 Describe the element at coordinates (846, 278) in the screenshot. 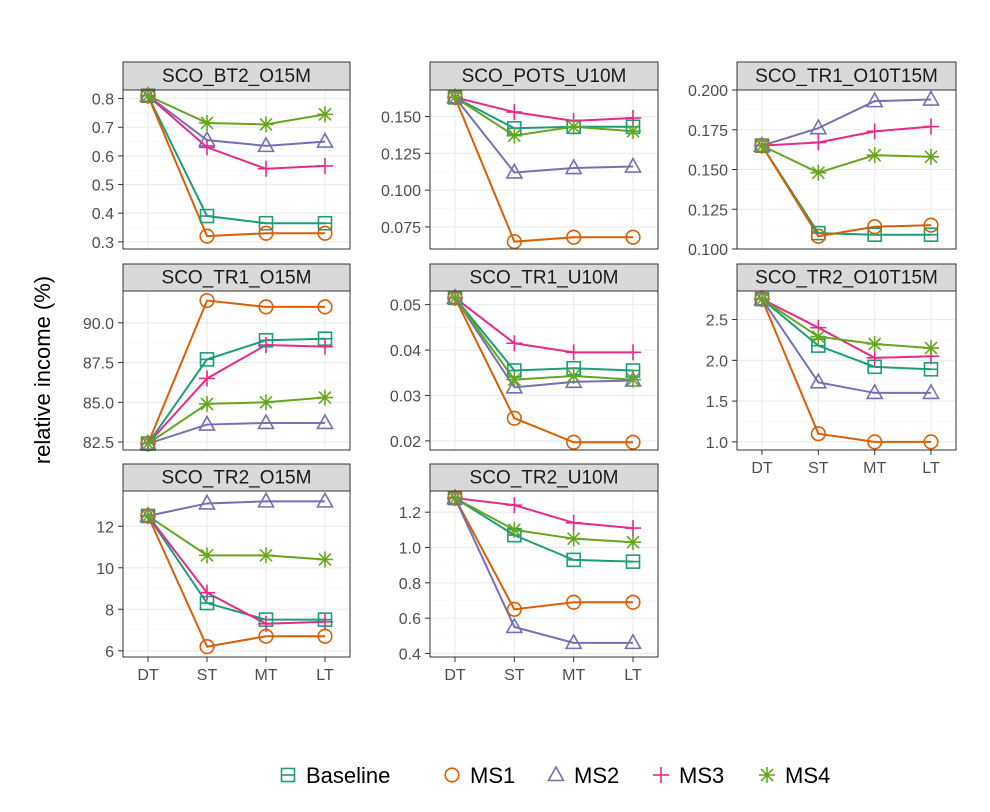

I see `panel-title: SCO_TR2_O10T15M` at that location.